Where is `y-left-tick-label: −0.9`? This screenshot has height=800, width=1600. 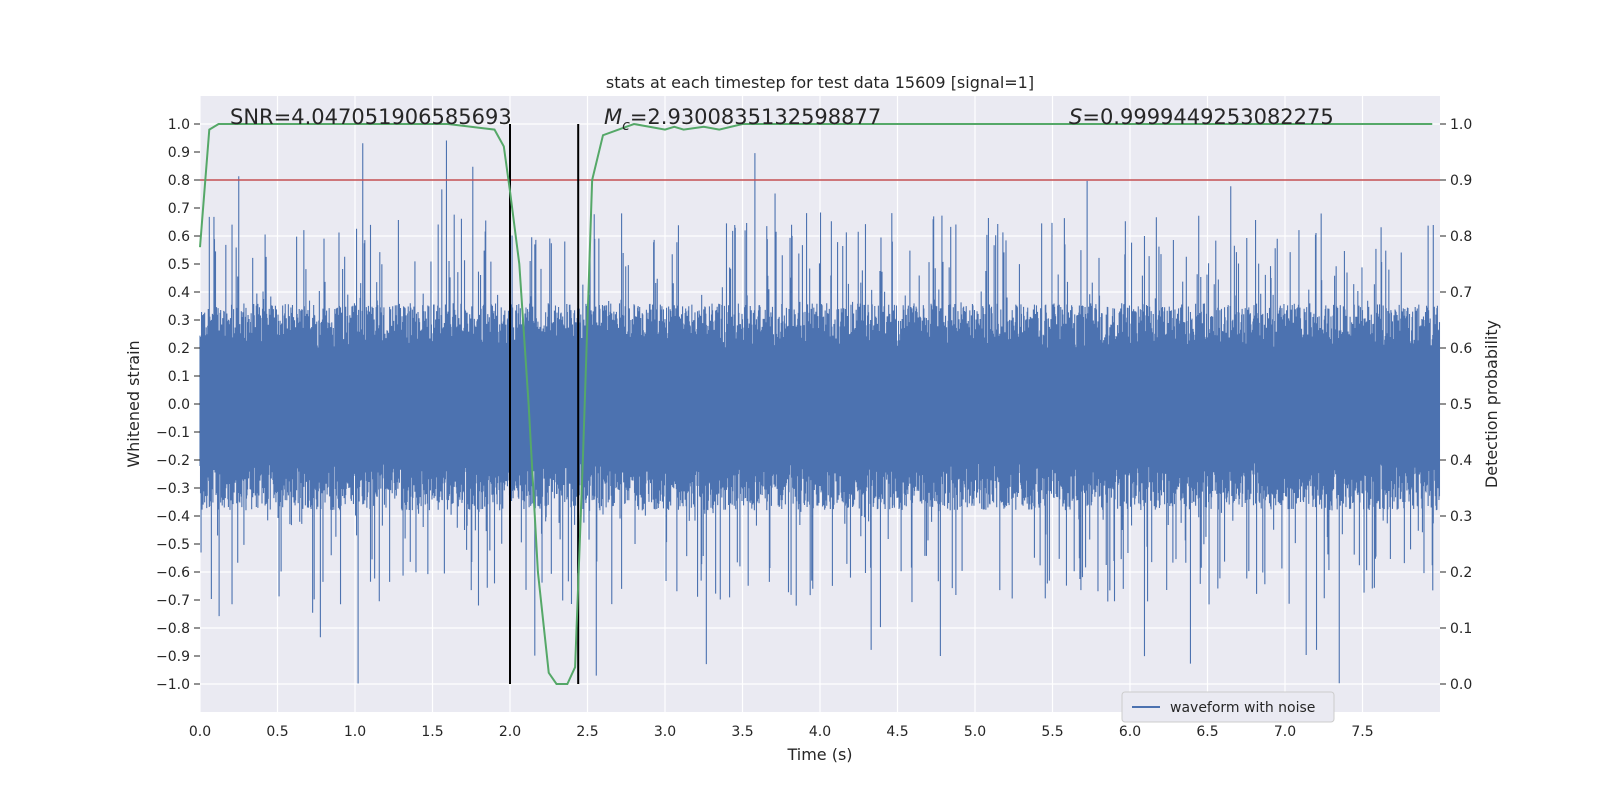 y-left-tick-label: −0.9 is located at coordinates (173, 657).